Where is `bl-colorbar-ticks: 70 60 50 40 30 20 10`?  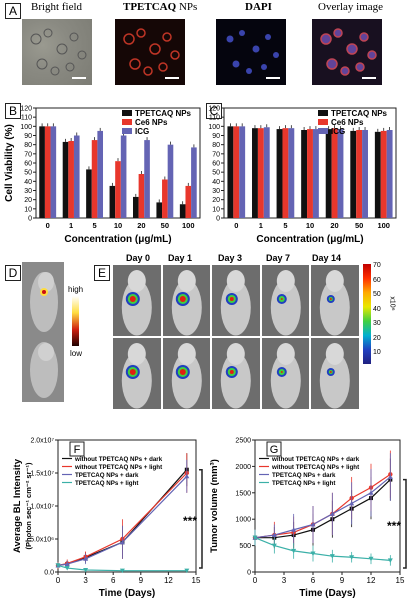 bl-colorbar-ticks: 70 60 50 40 30 20 10 is located at coordinates (383, 313).